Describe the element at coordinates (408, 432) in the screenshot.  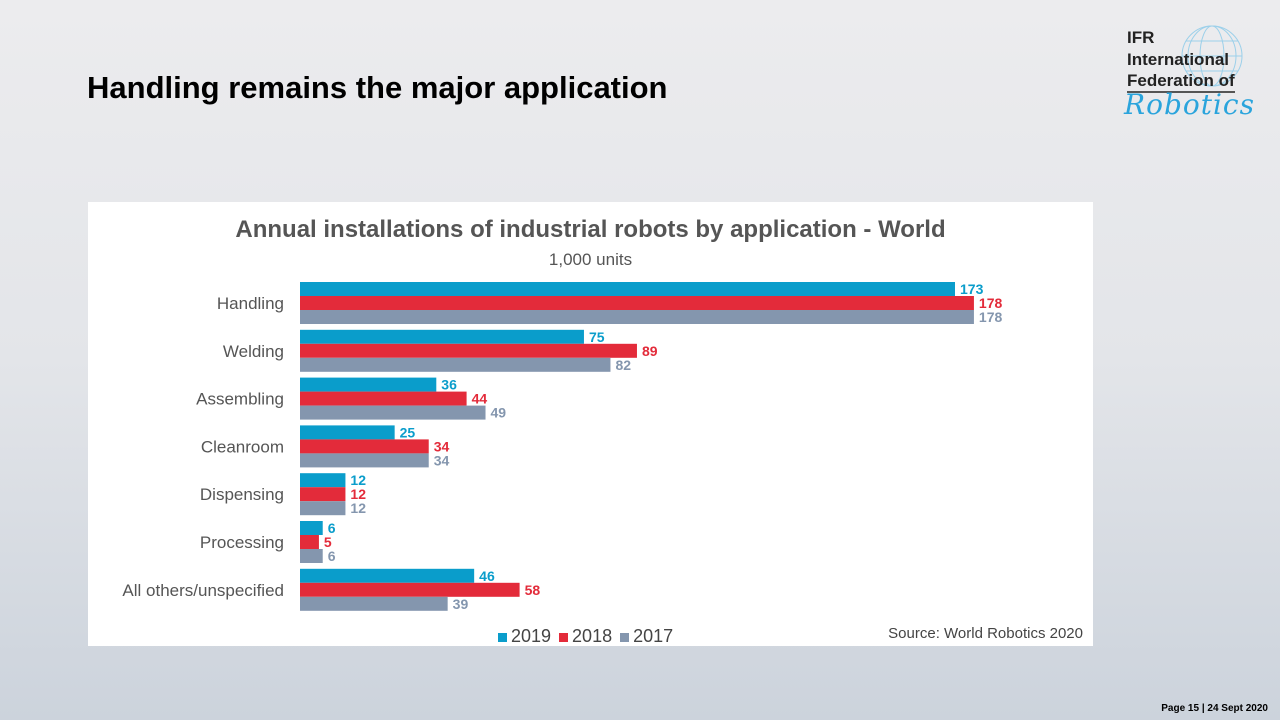
I see `data-label: 25` at that location.